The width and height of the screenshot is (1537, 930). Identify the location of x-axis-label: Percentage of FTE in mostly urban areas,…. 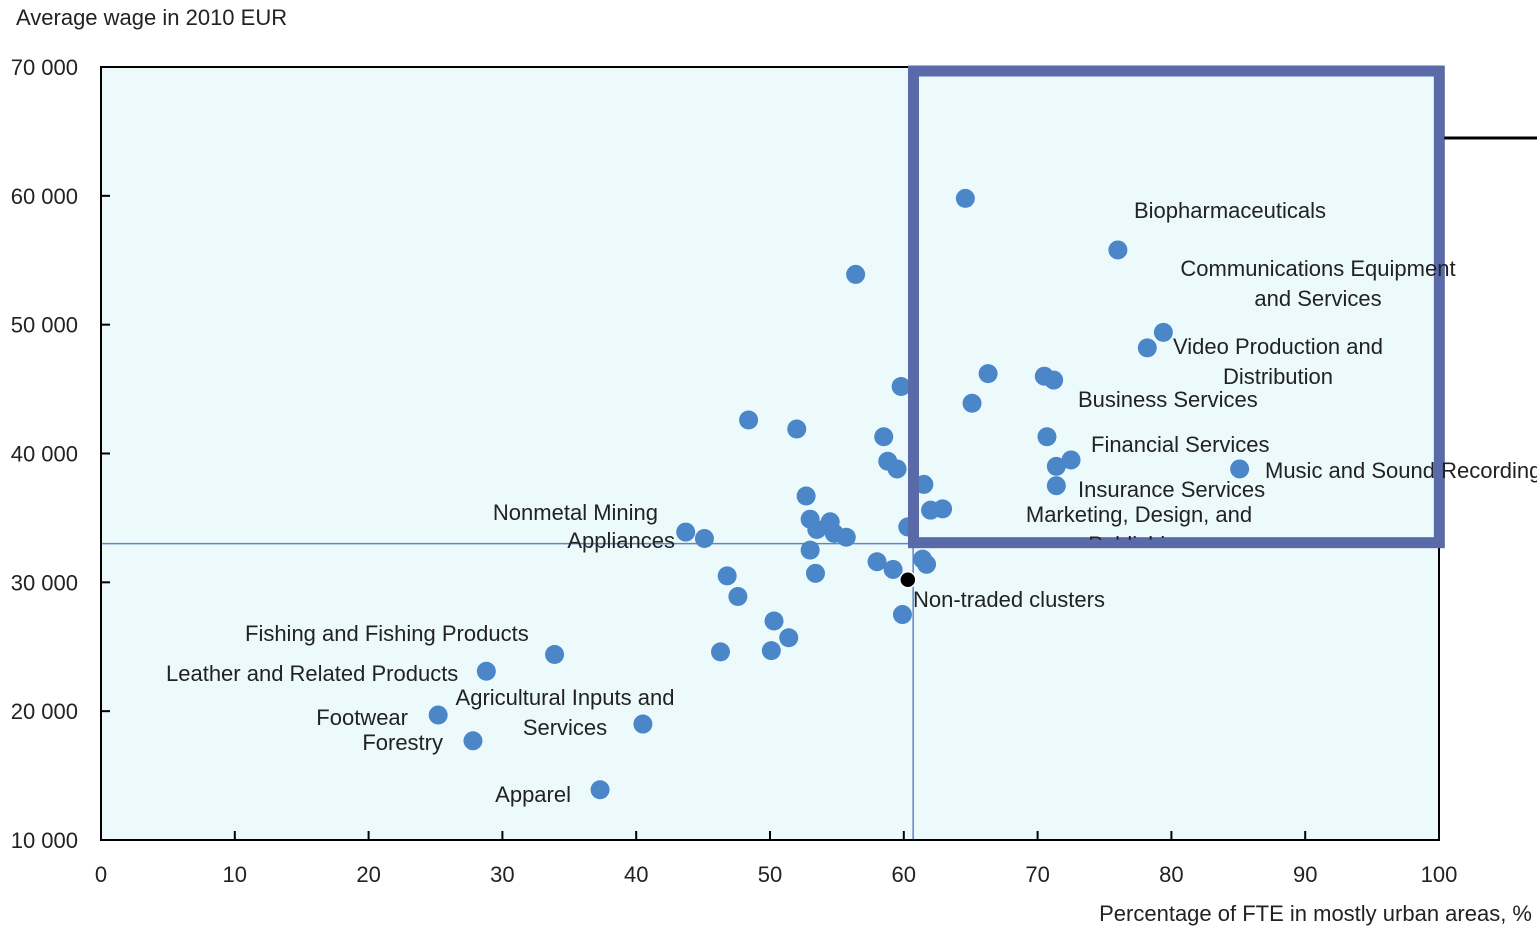
(1315, 913).